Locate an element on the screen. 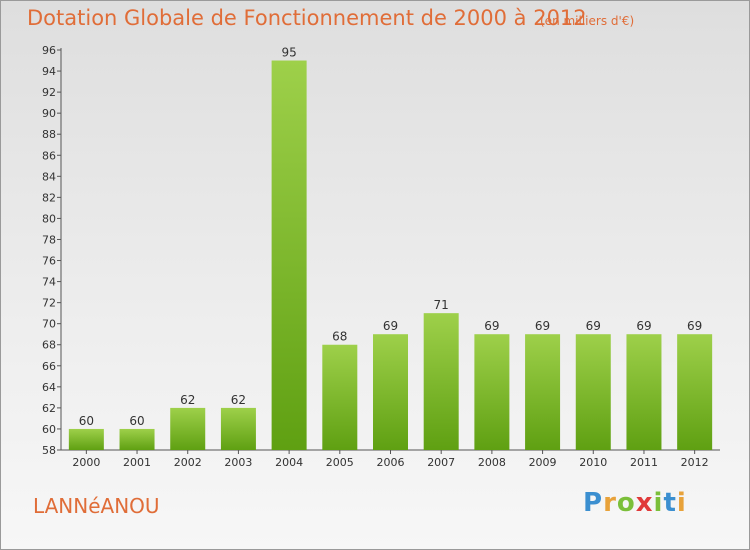  logo-letter: x is located at coordinates (644, 503).